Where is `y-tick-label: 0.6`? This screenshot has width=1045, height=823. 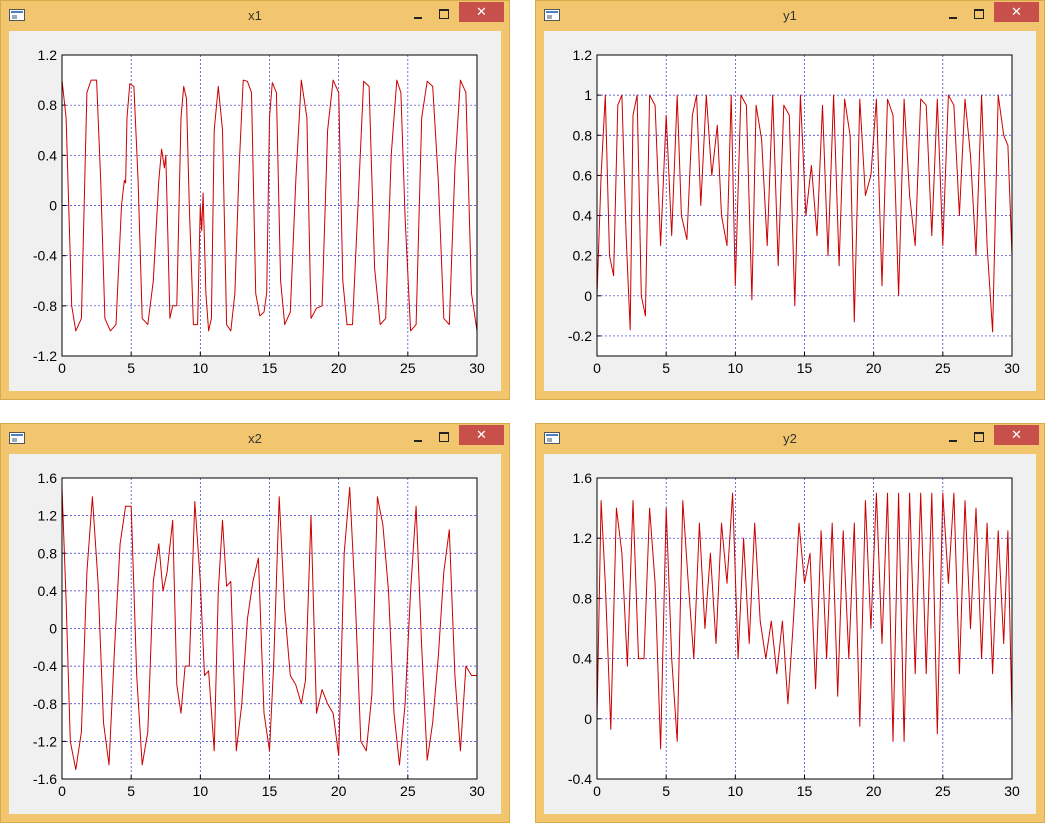 y-tick-label: 0.6 is located at coordinates (583, 175).